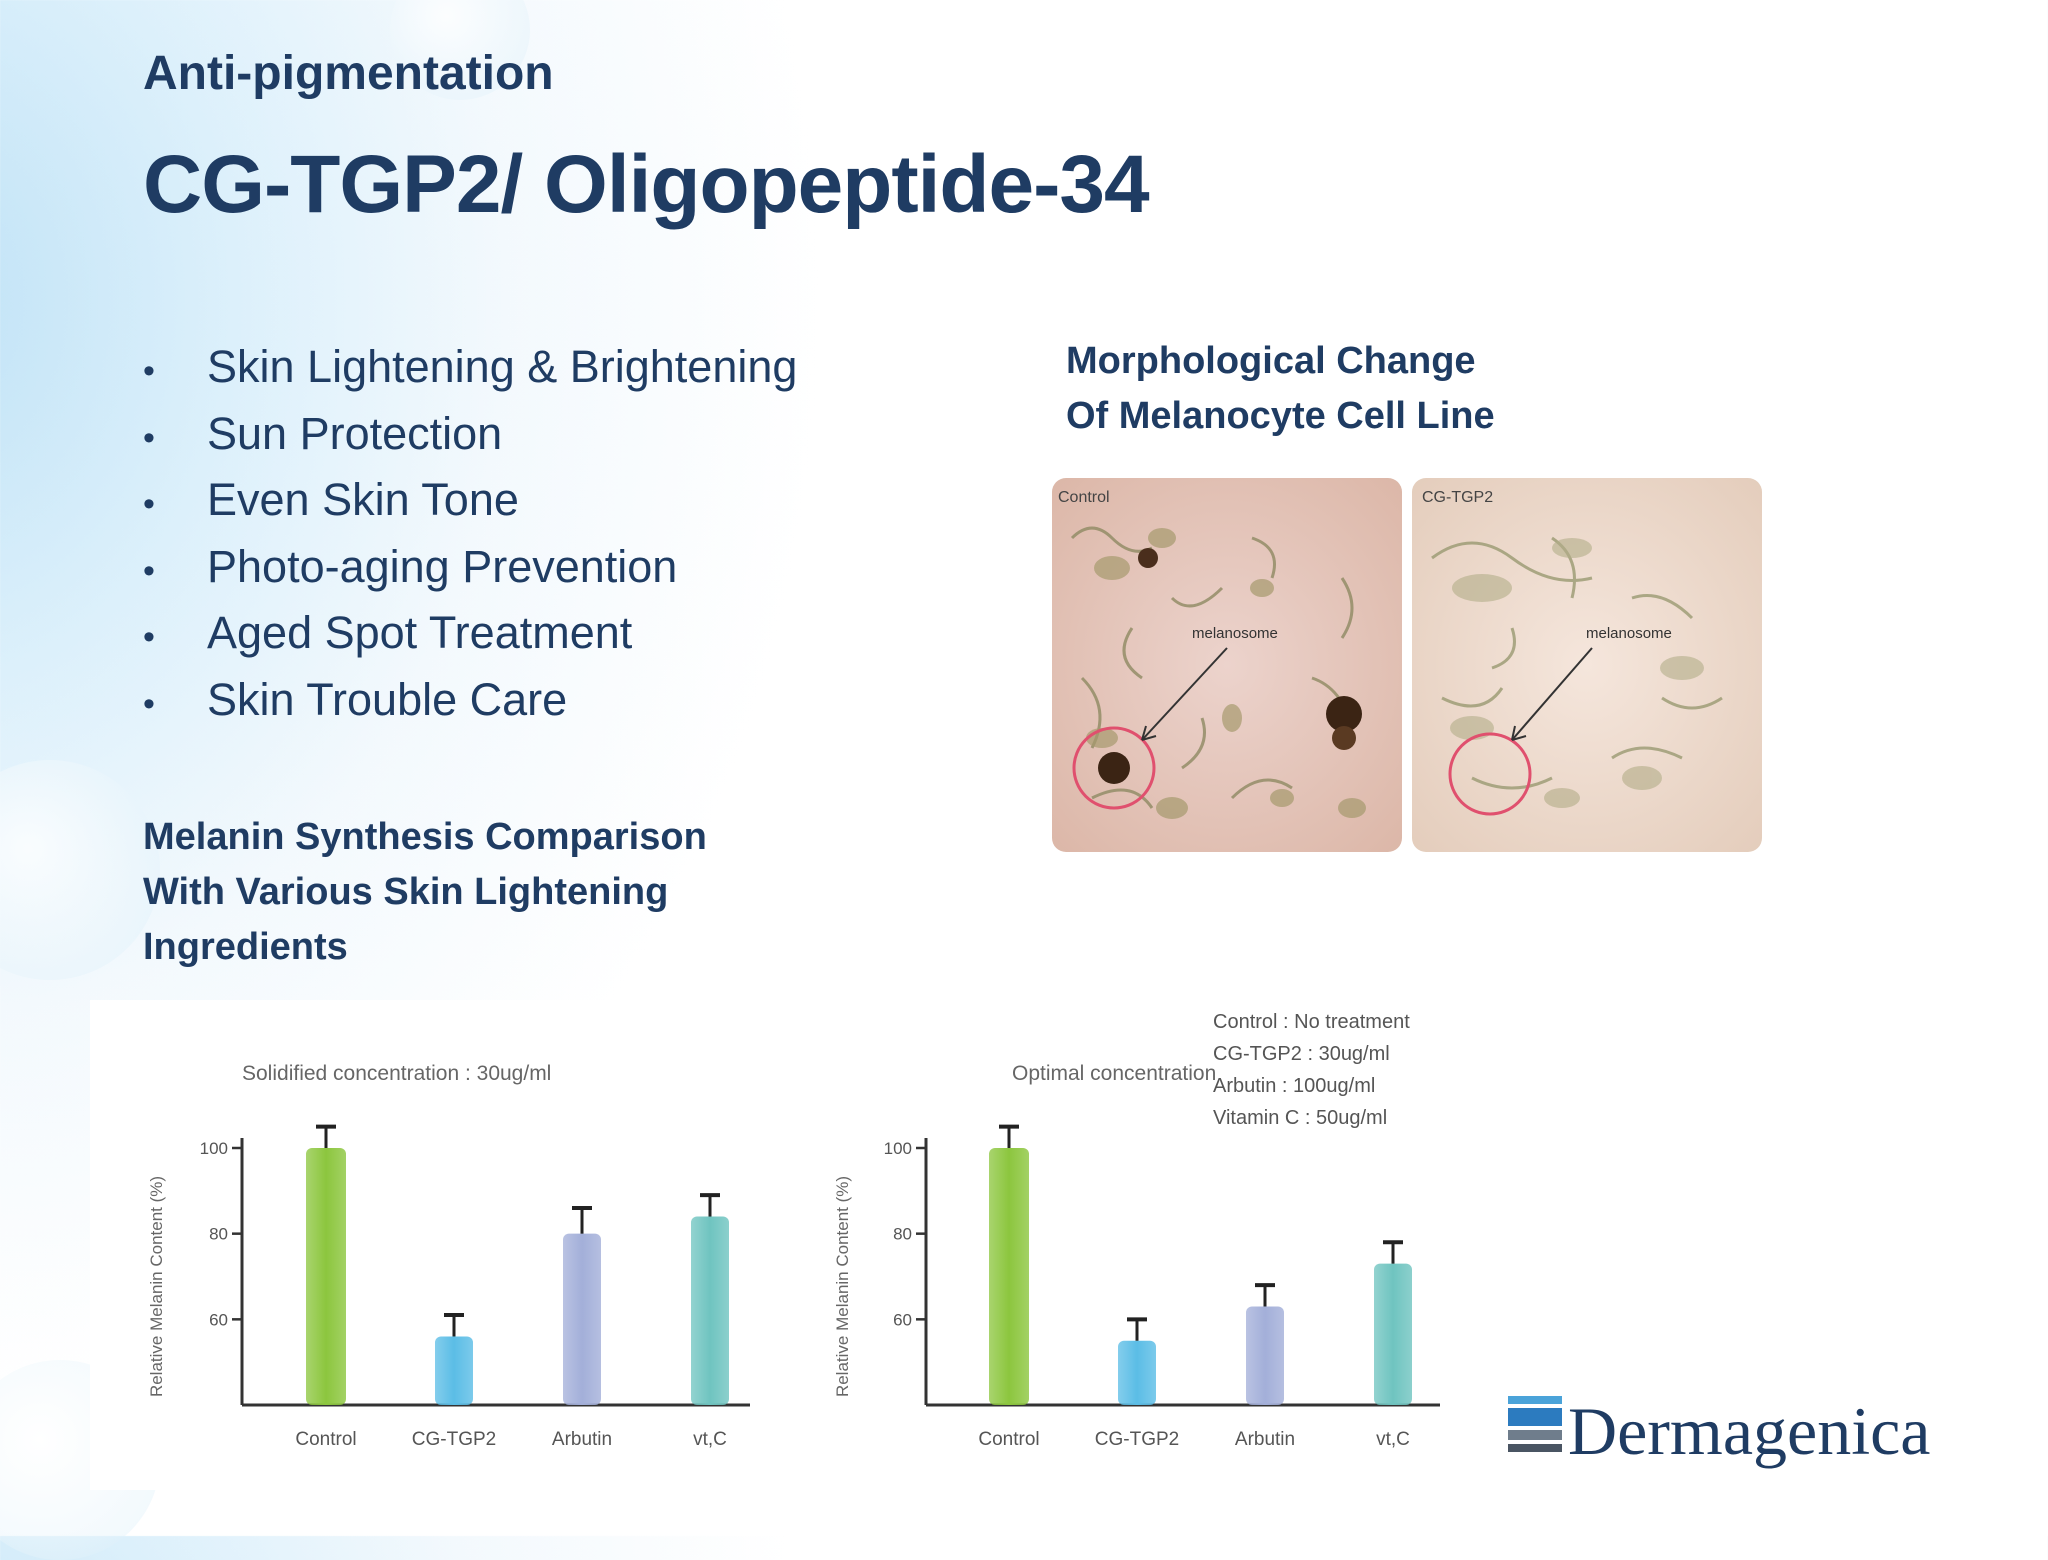 The width and height of the screenshot is (2048, 1560). What do you see at coordinates (1587, 665) in the screenshot?
I see `micrograph-cgtgp2-panel: CG-TGP2 melanosome` at bounding box center [1587, 665].